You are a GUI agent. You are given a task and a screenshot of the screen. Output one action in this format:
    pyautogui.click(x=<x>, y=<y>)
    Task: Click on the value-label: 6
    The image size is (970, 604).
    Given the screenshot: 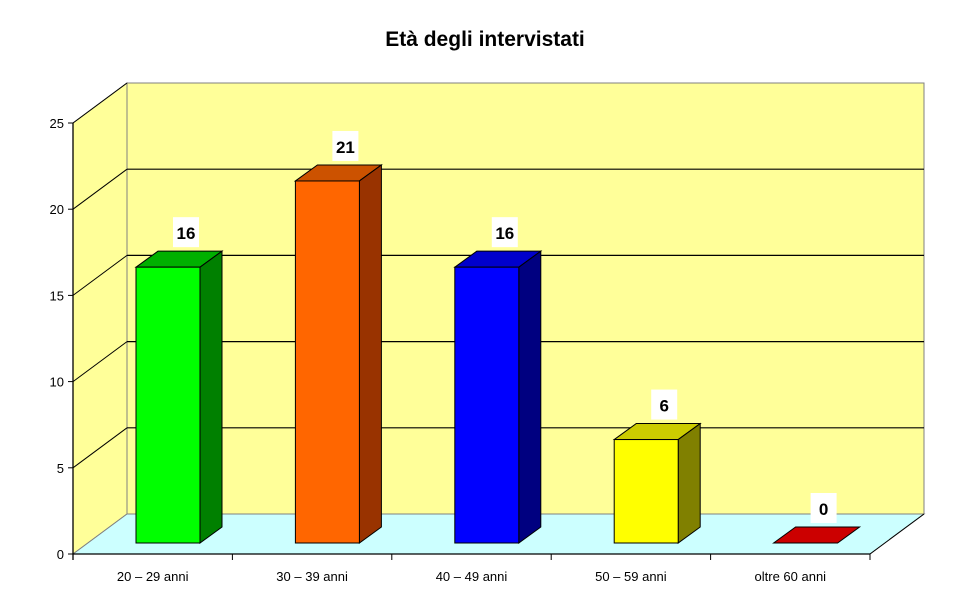 What is the action you would take?
    pyautogui.click(x=663, y=406)
    